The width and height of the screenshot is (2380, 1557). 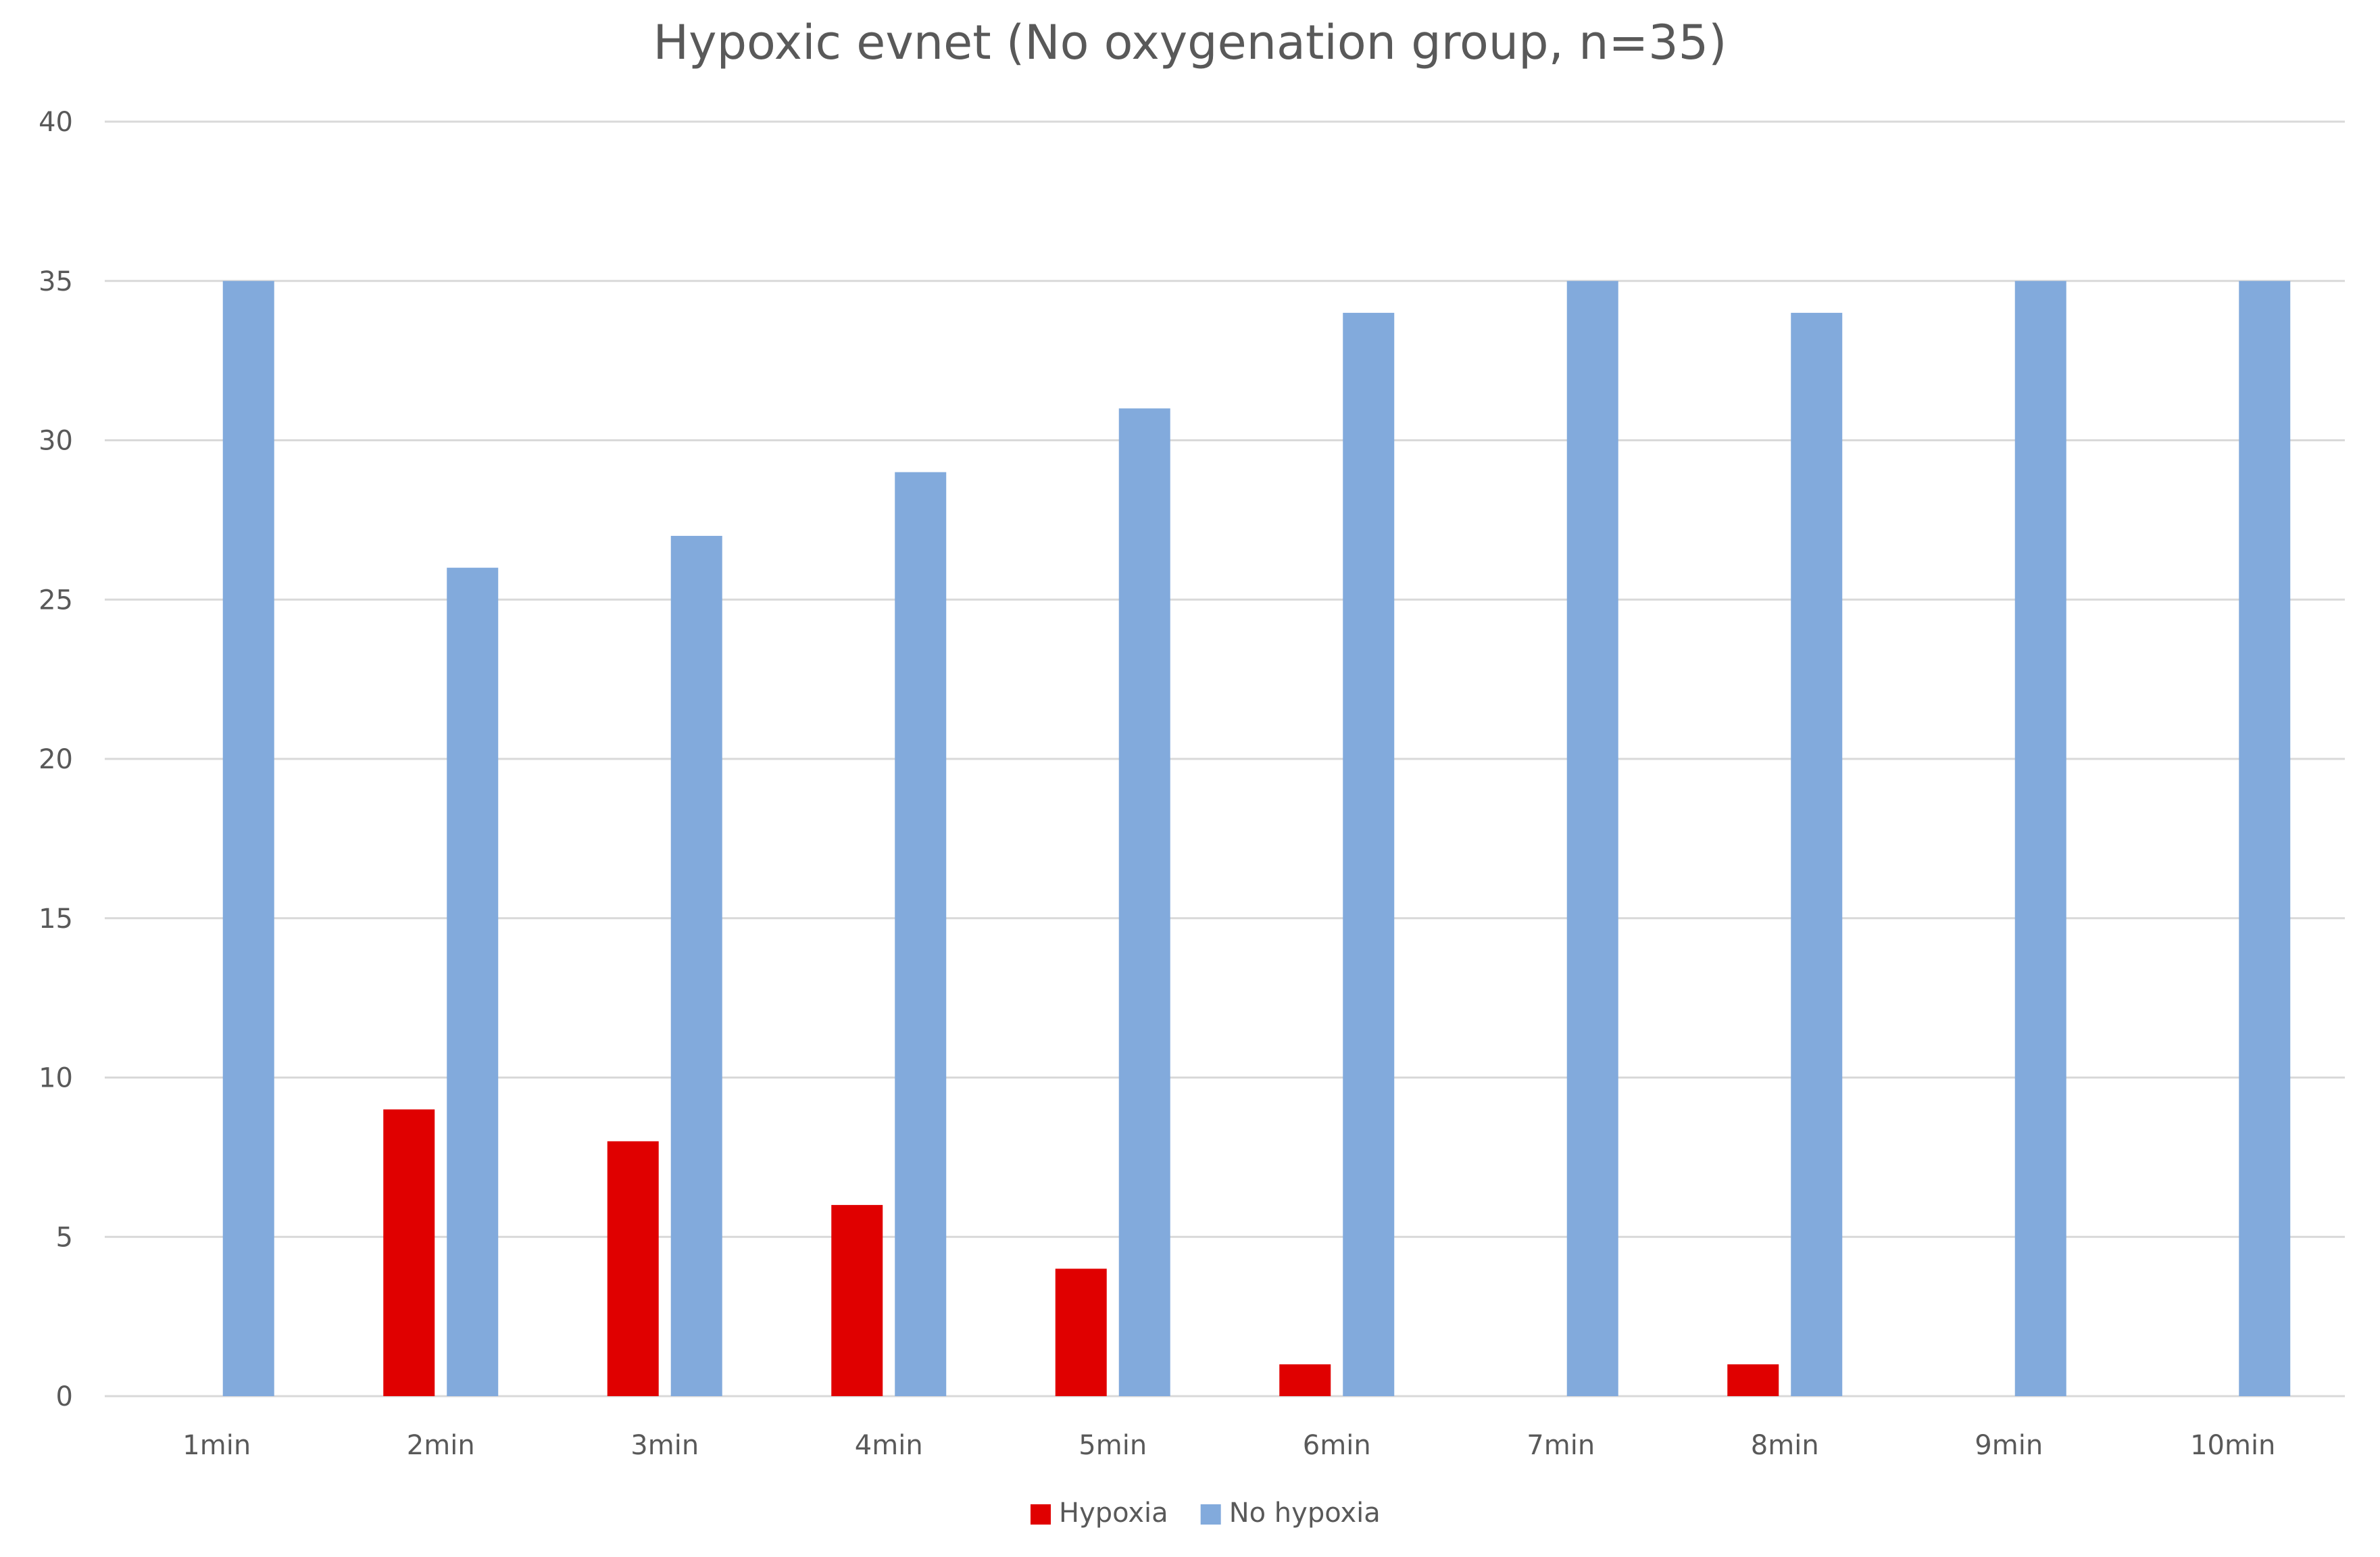 I want to click on x-tick-label: 4min, so click(x=889, y=1445).